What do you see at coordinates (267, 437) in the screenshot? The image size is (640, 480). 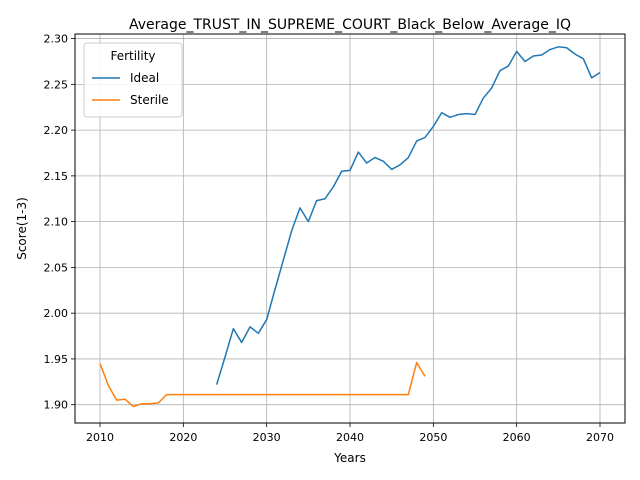 I see `x-tick-label: 2030` at bounding box center [267, 437].